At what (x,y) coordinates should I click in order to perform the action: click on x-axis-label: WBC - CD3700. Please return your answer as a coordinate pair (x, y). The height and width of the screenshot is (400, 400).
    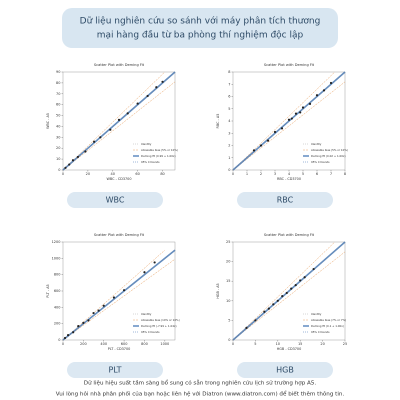
    Looking at the image, I should click on (119, 179).